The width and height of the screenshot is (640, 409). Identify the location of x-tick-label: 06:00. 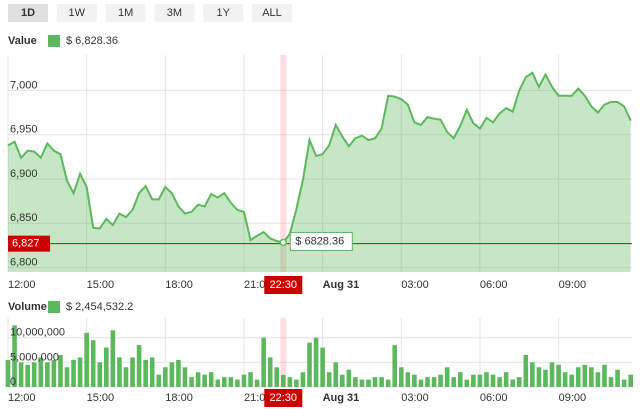
(494, 285).